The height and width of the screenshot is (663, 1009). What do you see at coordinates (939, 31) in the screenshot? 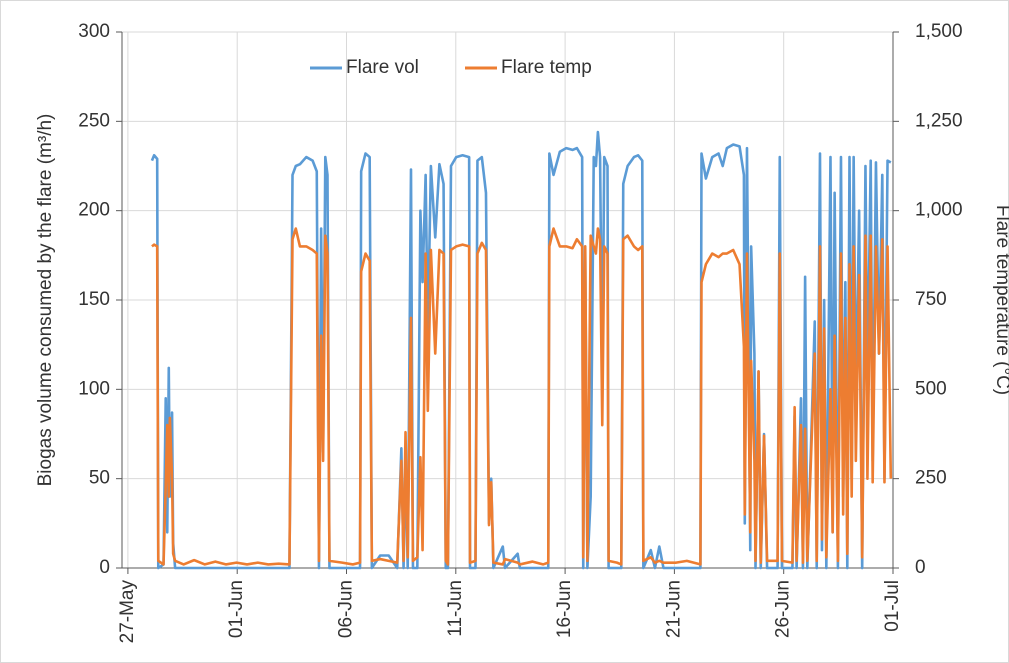
I see `y2-tick-label: 1,500` at bounding box center [939, 31].